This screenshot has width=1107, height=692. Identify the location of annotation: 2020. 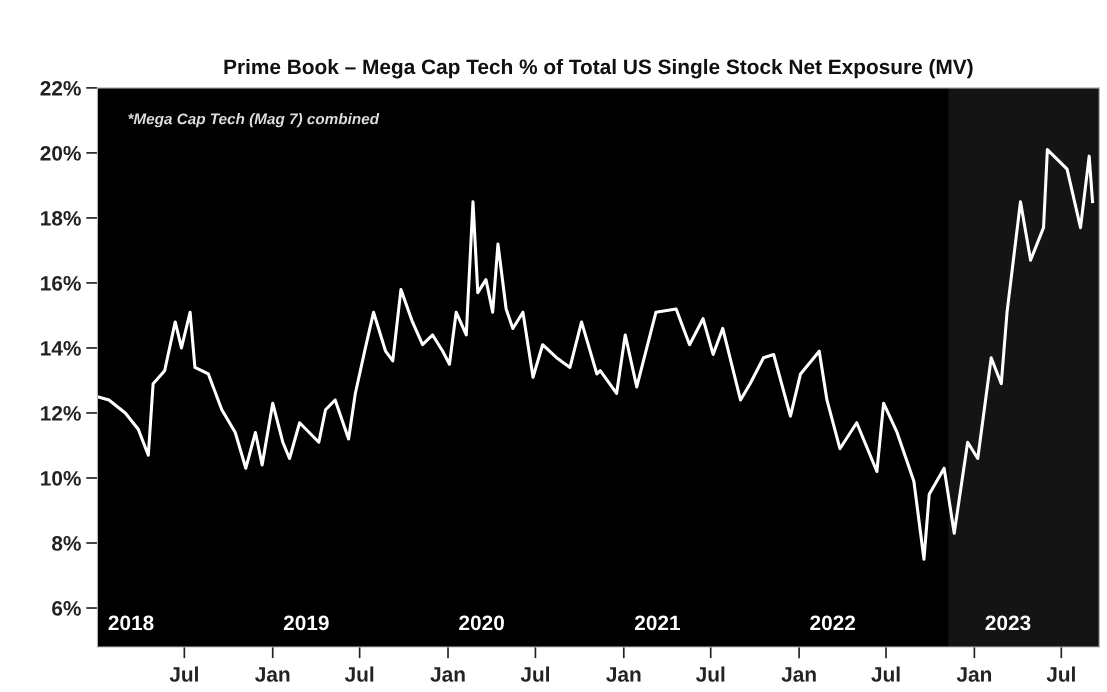
(481, 623).